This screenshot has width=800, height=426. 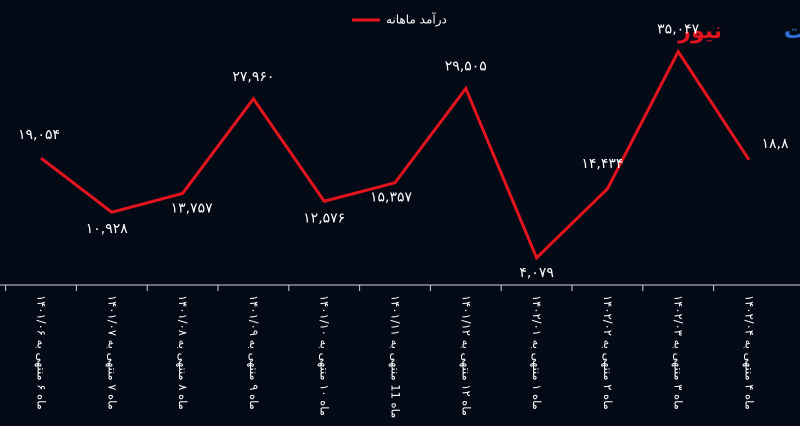 I want to click on x-tick-label: ماه ۱۰ منتهی به ۱۴۰۱/۱۰, so click(x=325, y=355).